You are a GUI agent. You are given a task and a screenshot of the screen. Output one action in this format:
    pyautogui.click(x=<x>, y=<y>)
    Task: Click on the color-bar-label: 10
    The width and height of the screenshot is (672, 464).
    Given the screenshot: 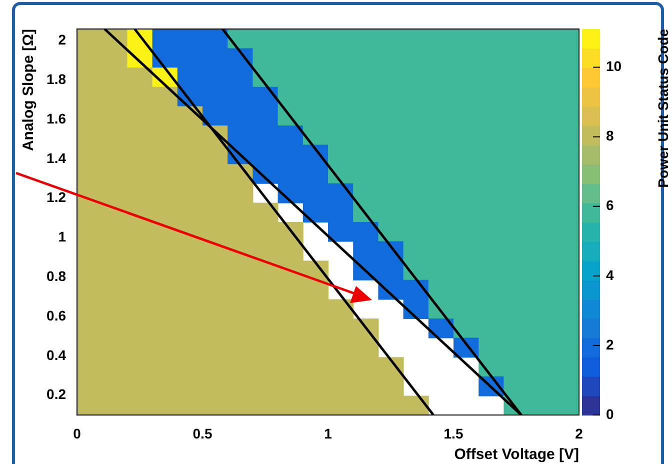 What is the action you would take?
    pyautogui.click(x=614, y=66)
    